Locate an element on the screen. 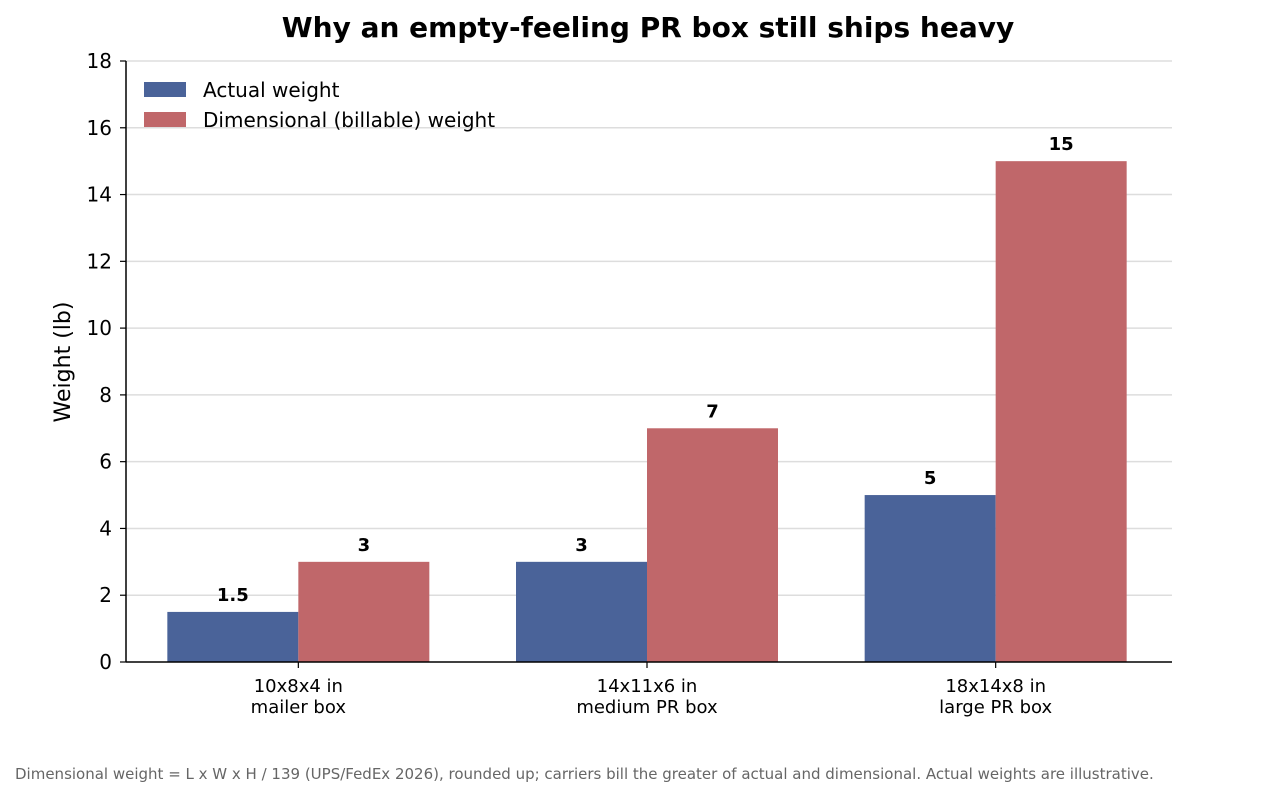 The height and width of the screenshot is (797, 1263). data-label: 15 is located at coordinates (1061, 144).